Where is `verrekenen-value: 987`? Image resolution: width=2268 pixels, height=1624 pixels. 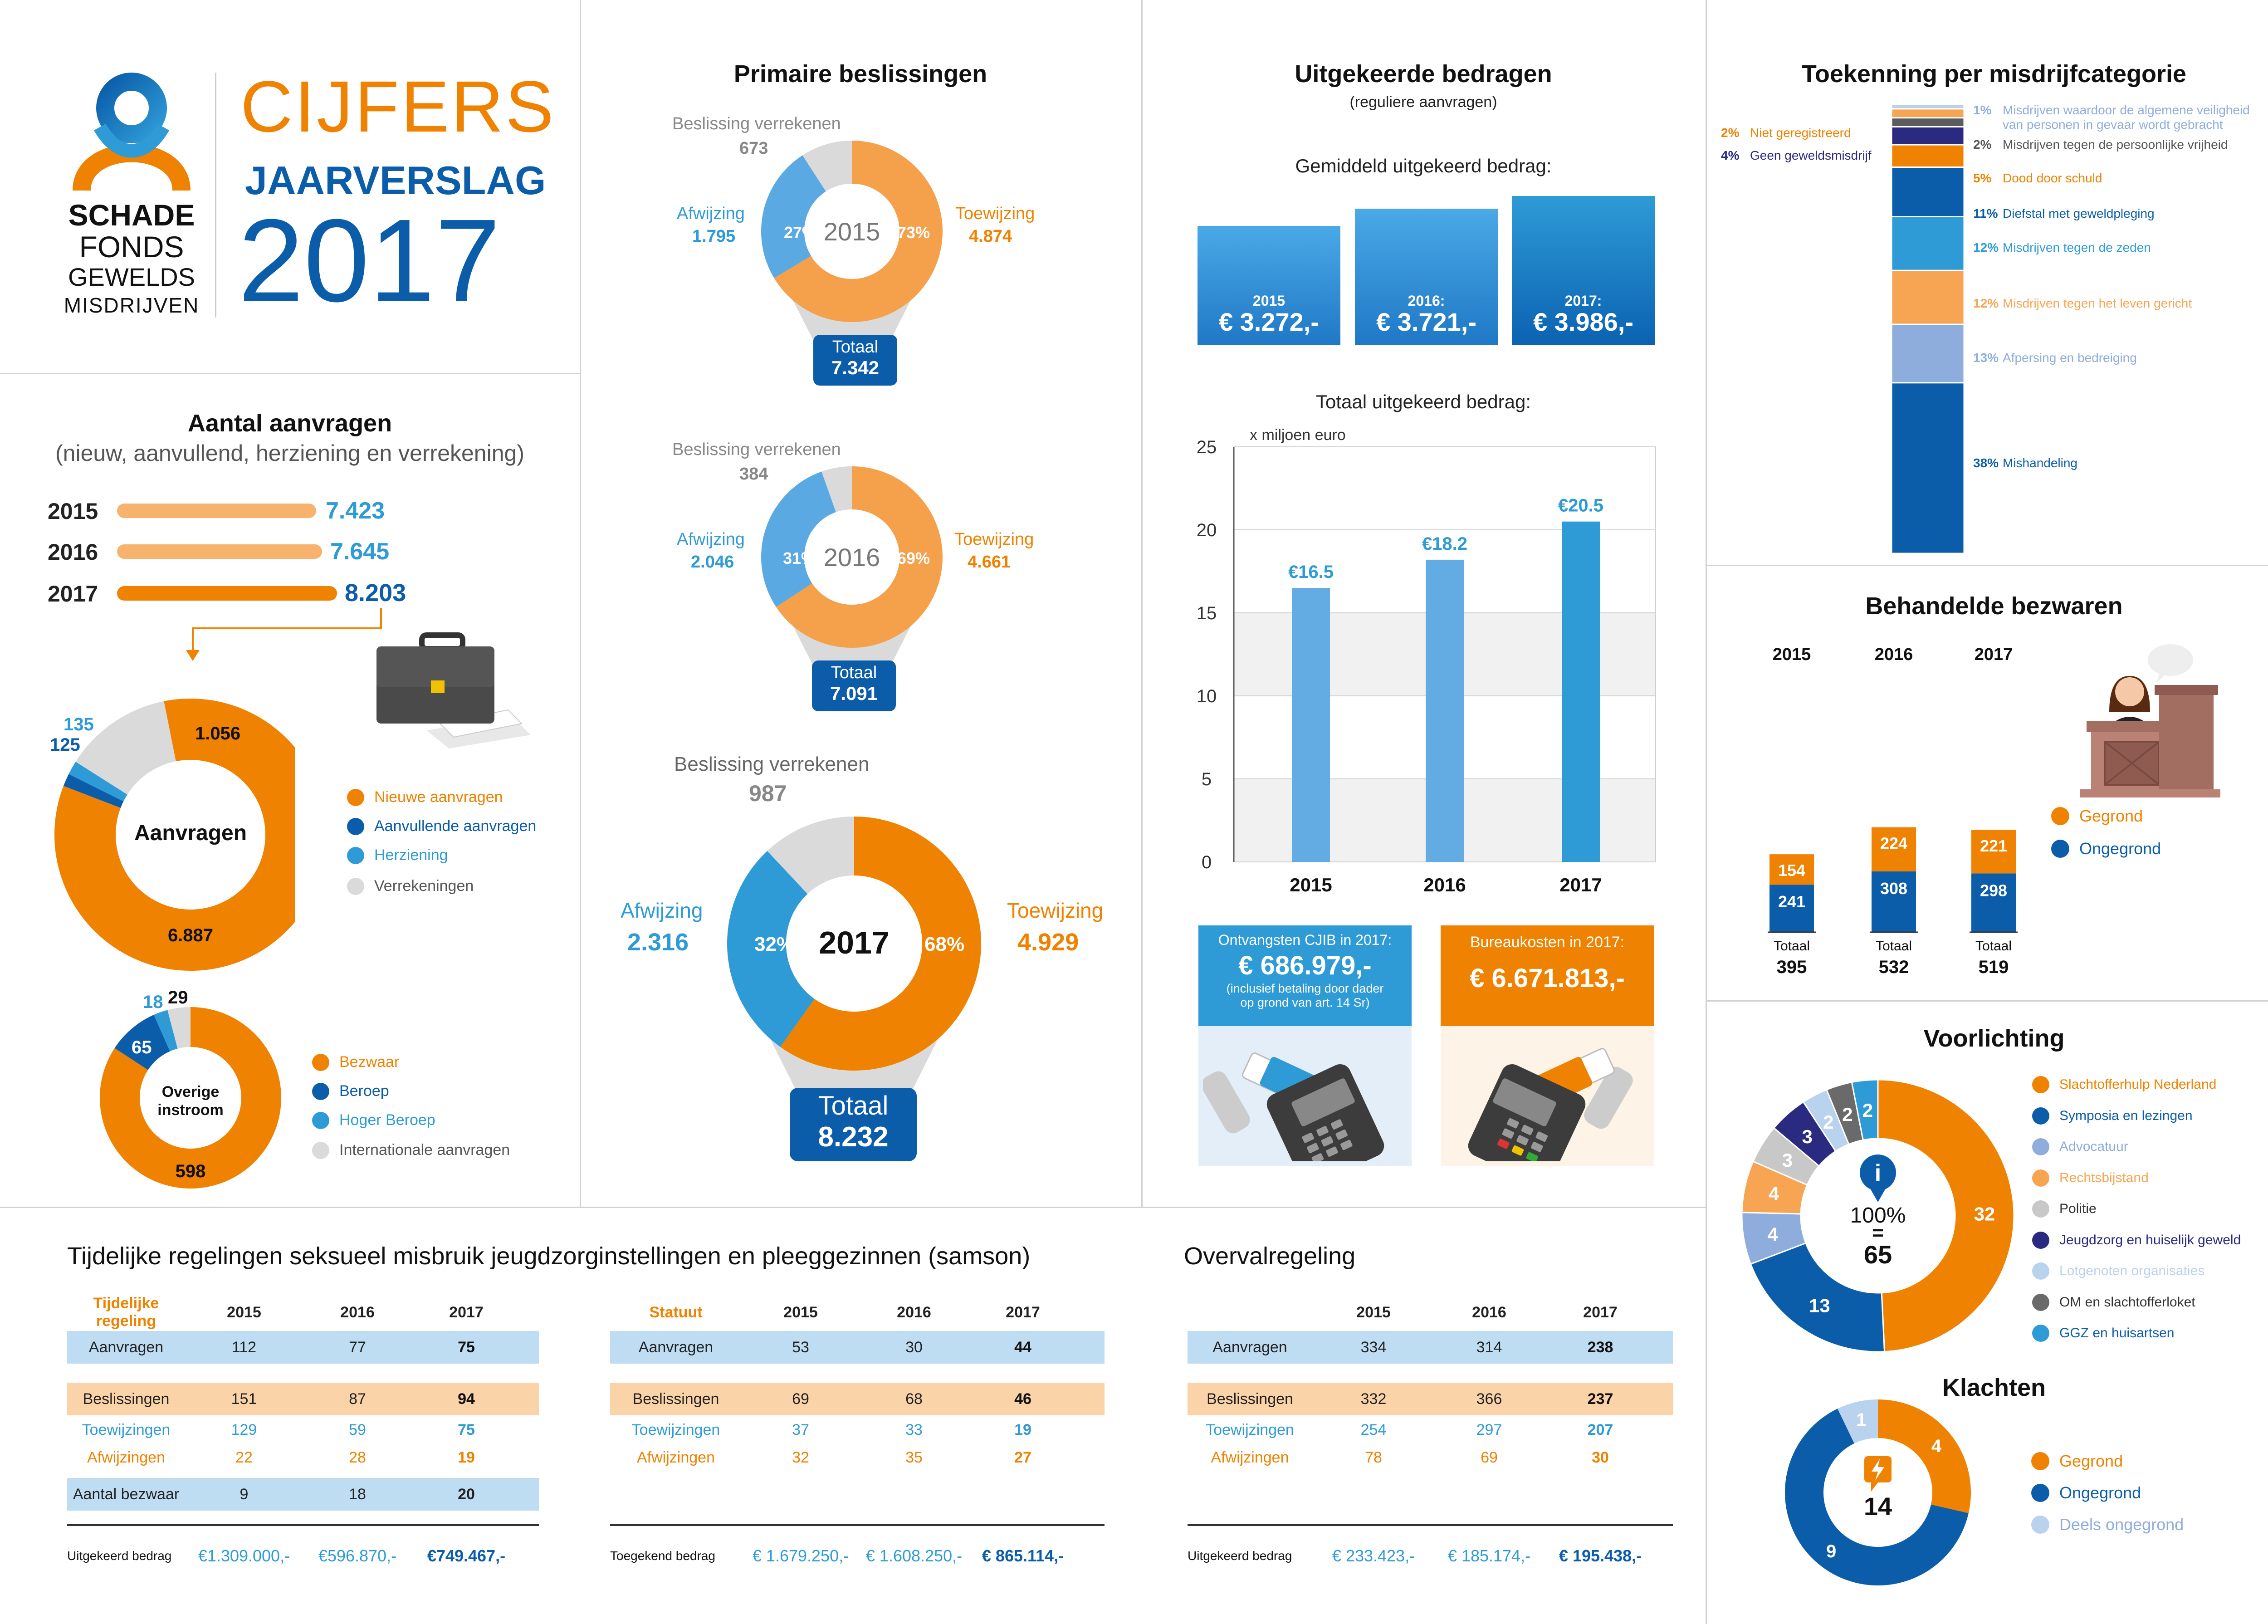
verrekenen-value: 987 is located at coordinates (768, 793).